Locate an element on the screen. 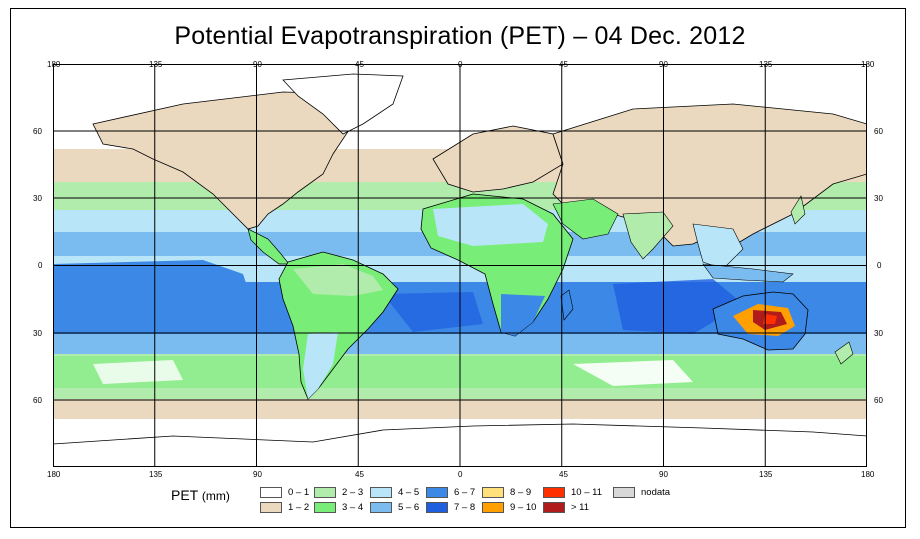  south-america-south is located at coordinates (320, 365).